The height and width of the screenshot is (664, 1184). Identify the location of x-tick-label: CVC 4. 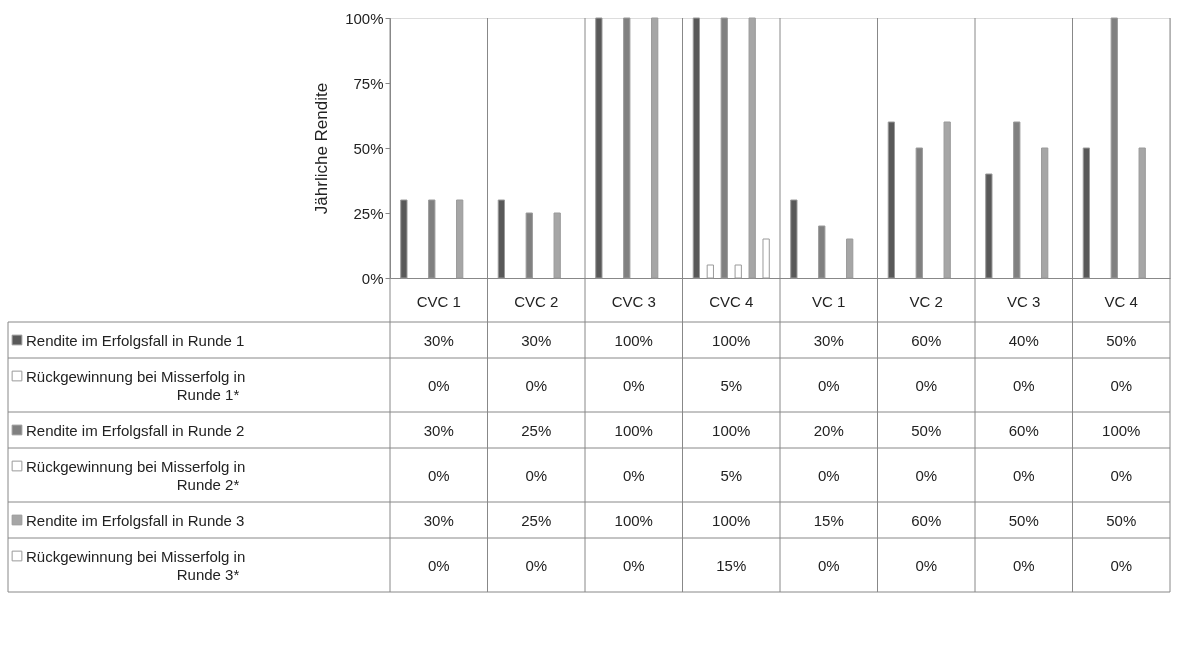
(731, 301).